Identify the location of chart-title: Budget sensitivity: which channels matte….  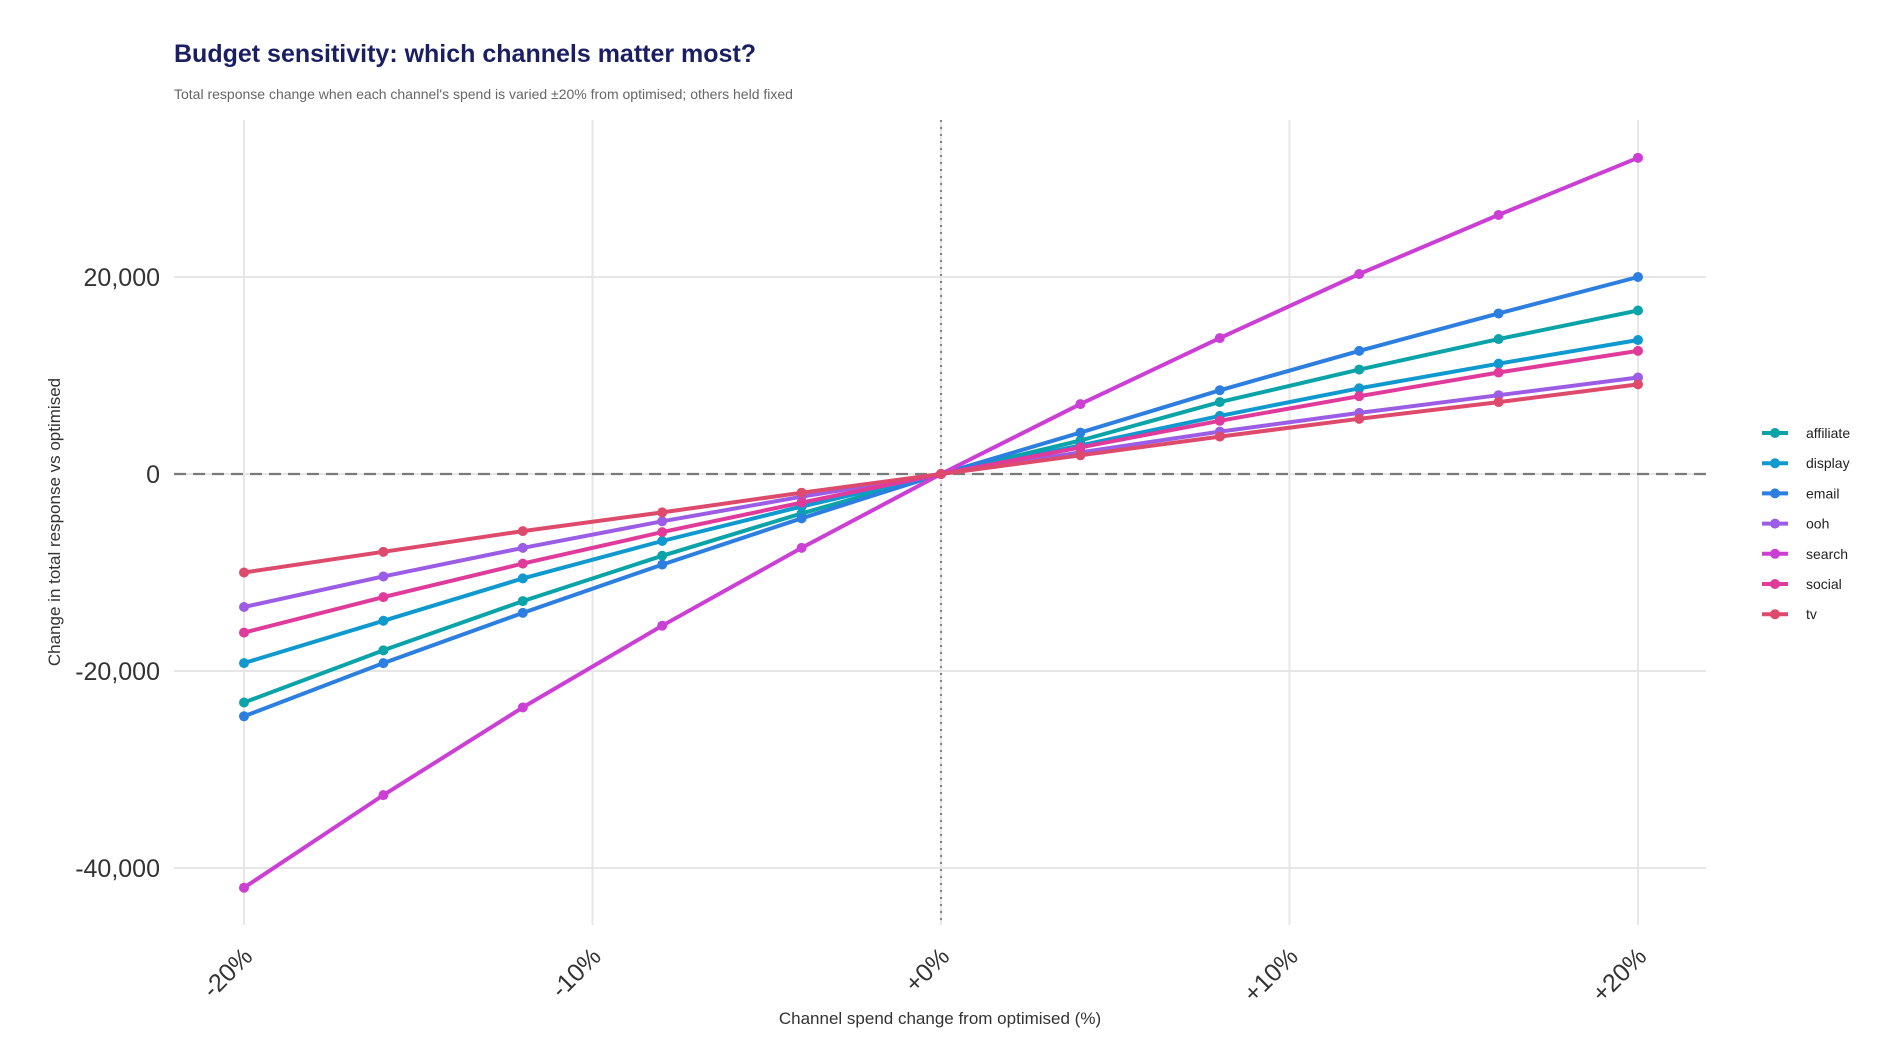
(465, 54).